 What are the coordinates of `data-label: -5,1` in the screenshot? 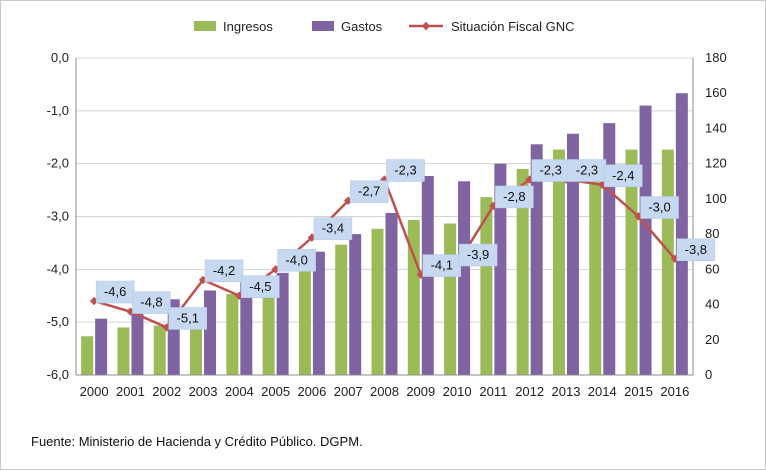 It's located at (188, 317).